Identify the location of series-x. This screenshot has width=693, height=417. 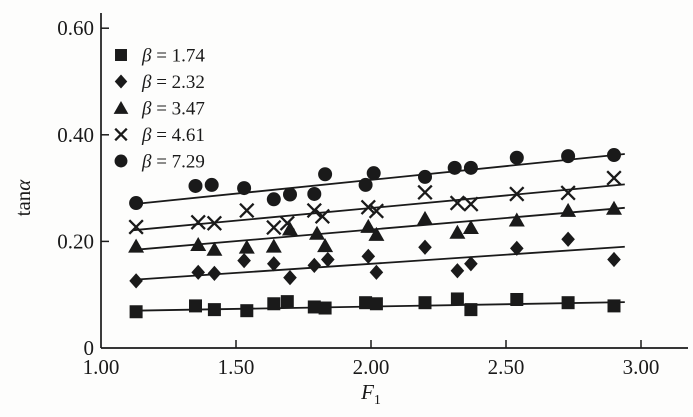
(376, 203).